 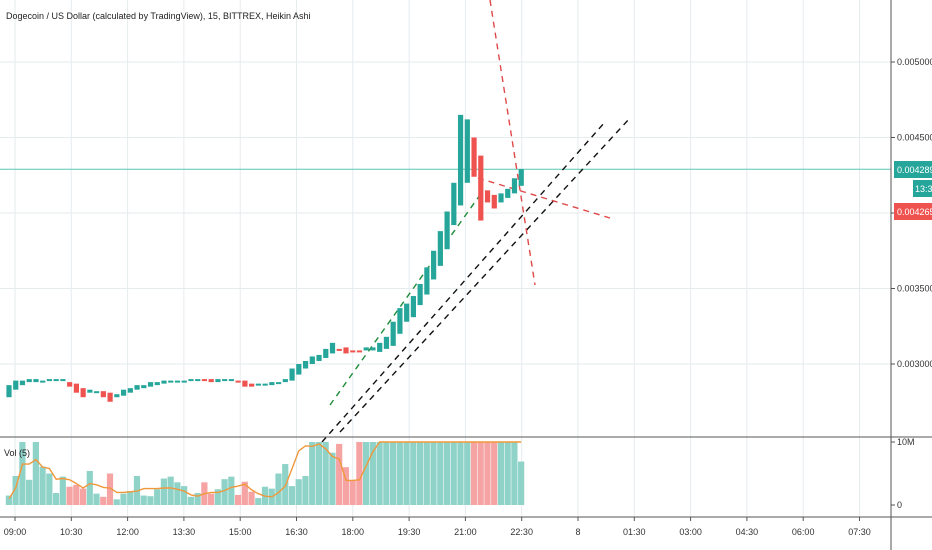 I want to click on time-tick-label: 8, so click(x=577, y=532).